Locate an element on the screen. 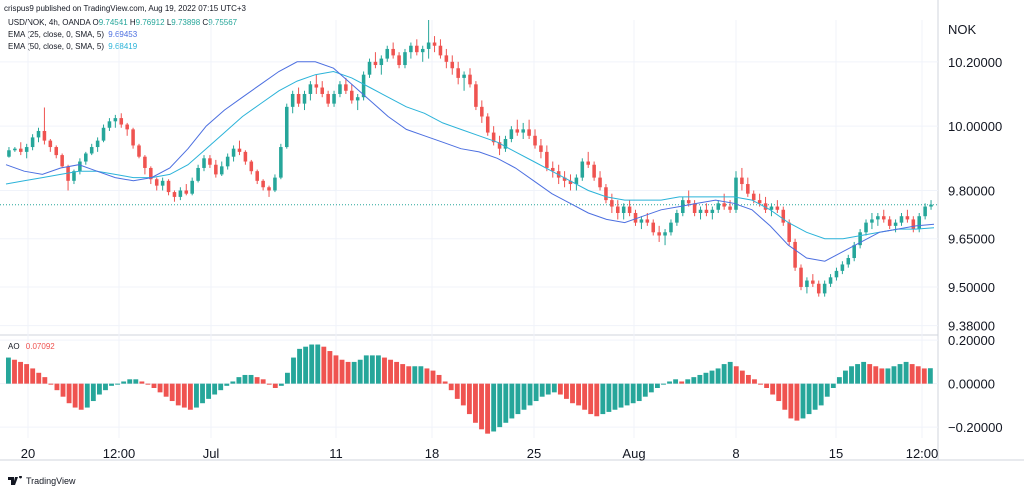 Image resolution: width=1024 pixels, height=495 pixels. close-value: 9.75567 is located at coordinates (223, 22).